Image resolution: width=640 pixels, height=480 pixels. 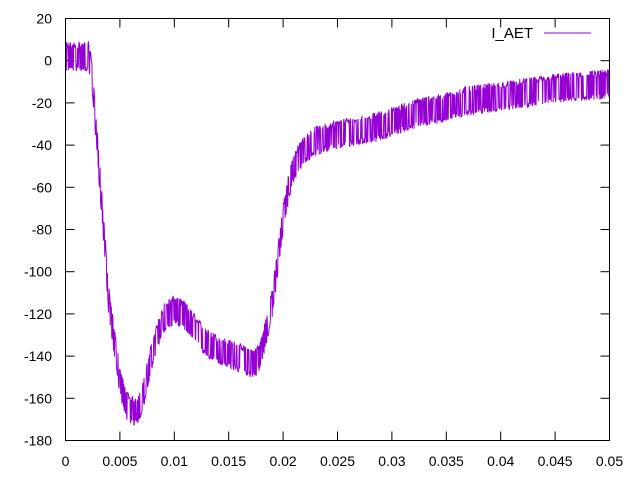 What do you see at coordinates (391, 461) in the screenshot?
I see `x-tick-label: 0.03` at bounding box center [391, 461].